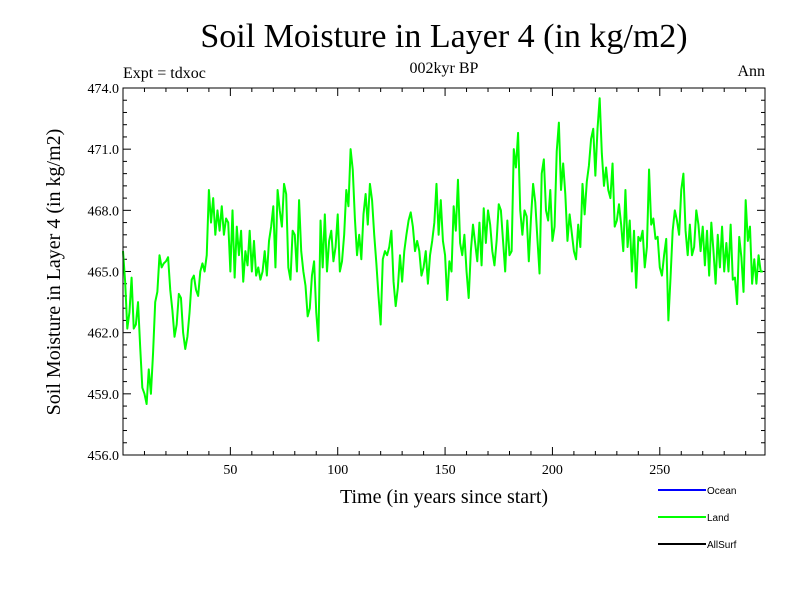 This screenshot has width=800, height=600. Describe the element at coordinates (104, 150) in the screenshot. I see `y-tick-label: 471.0` at that location.